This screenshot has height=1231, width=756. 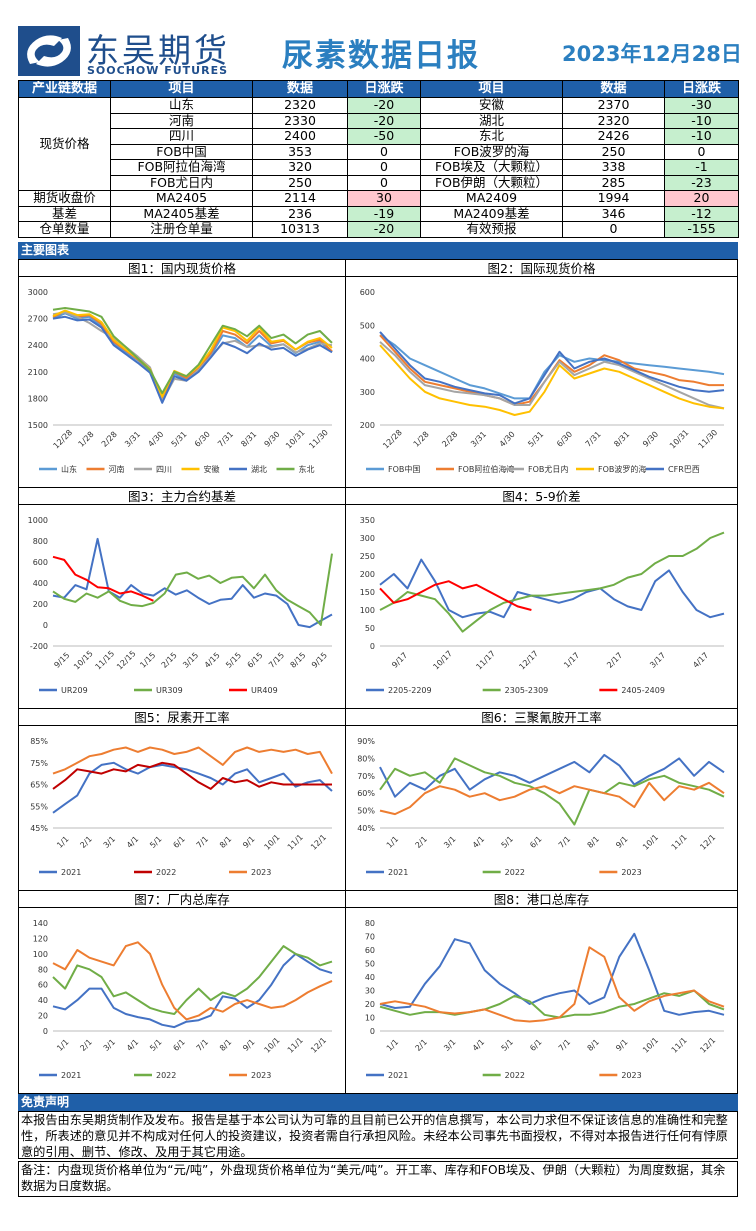 I want to click on change-cell: -50, so click(x=384, y=136).